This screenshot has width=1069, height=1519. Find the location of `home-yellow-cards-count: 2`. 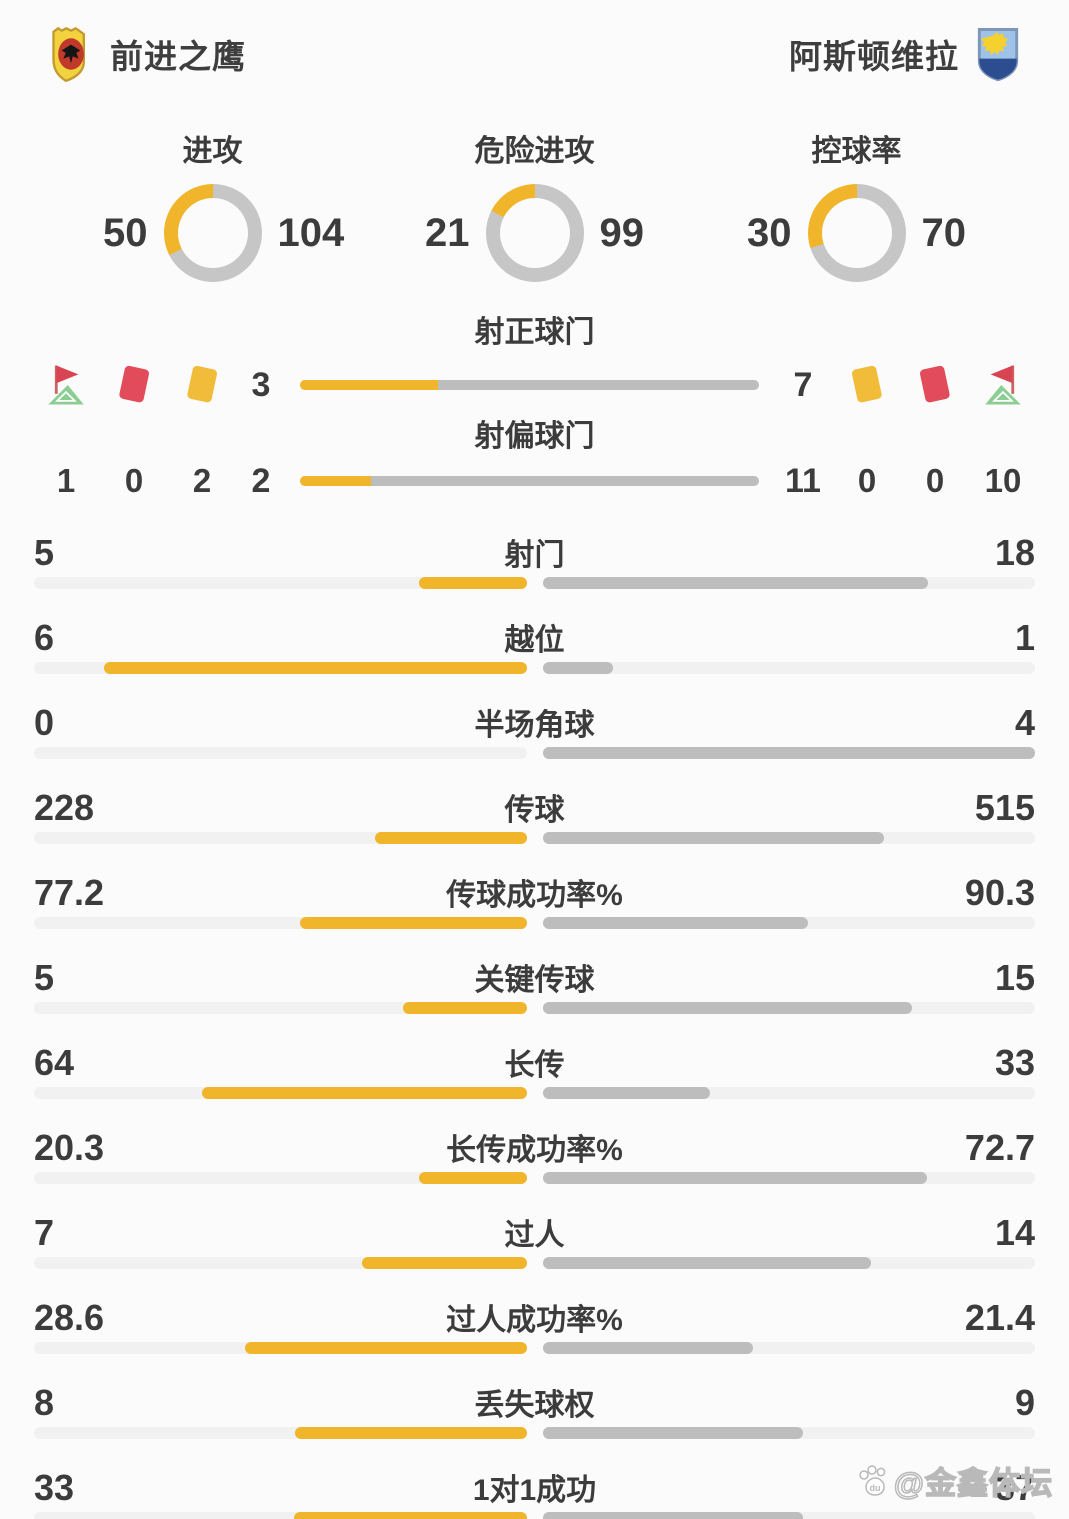

home-yellow-cards-count: 2 is located at coordinates (202, 480).